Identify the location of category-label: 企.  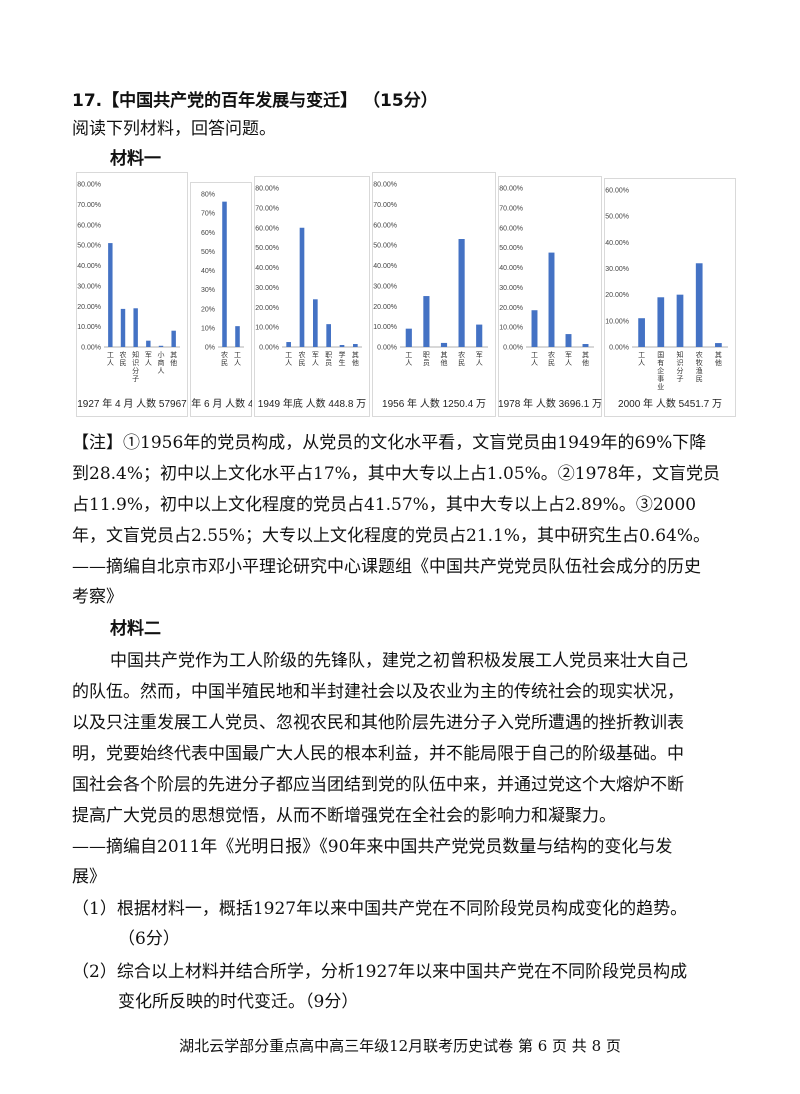
(660, 370).